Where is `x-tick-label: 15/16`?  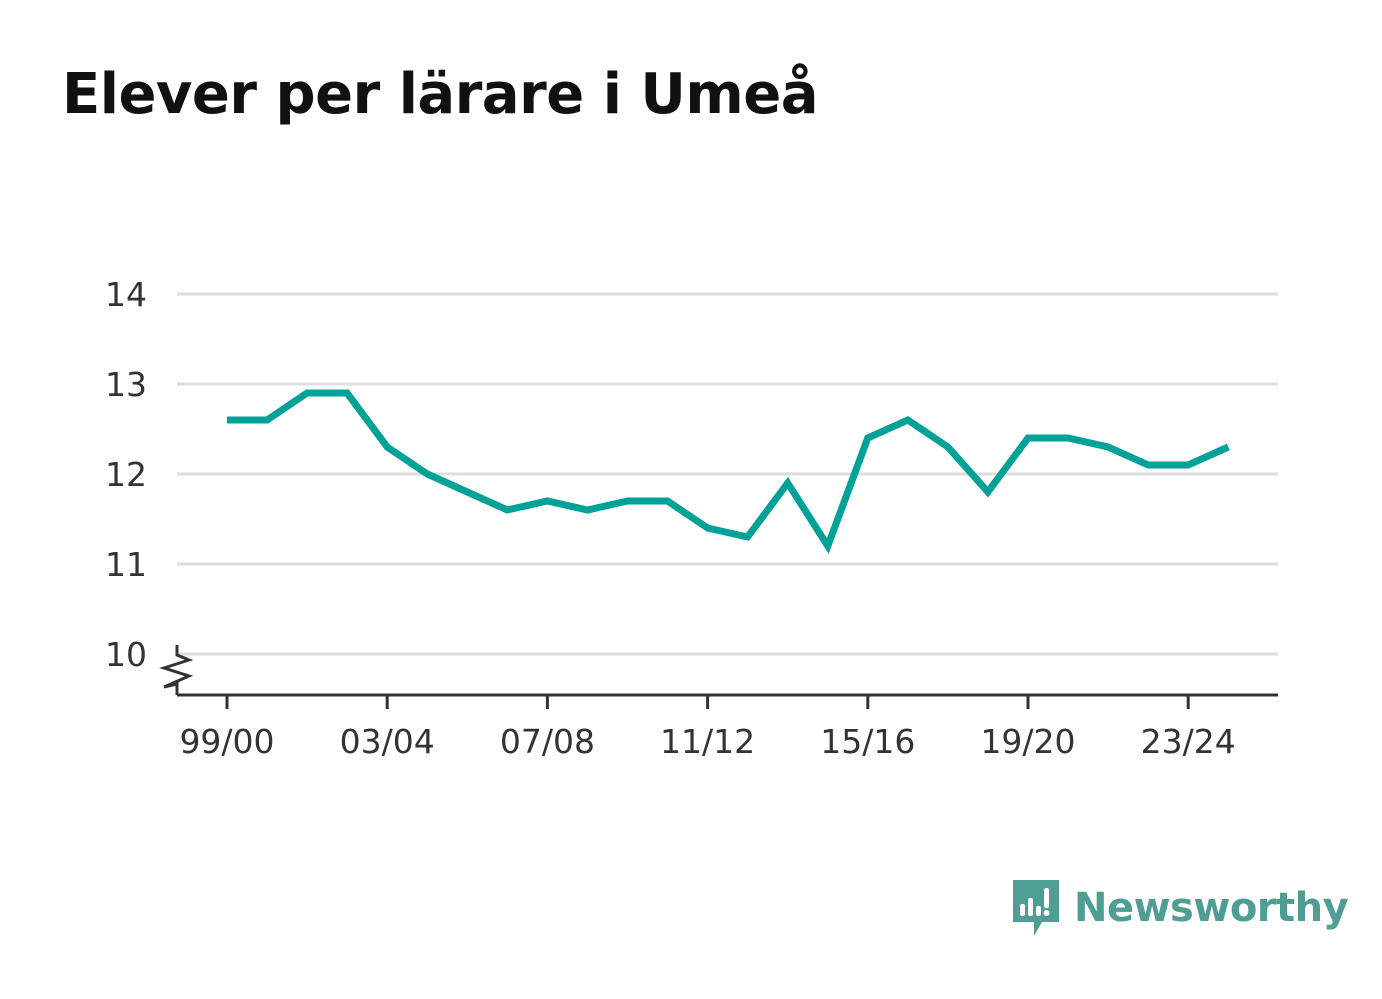
x-tick-label: 15/16 is located at coordinates (867, 741).